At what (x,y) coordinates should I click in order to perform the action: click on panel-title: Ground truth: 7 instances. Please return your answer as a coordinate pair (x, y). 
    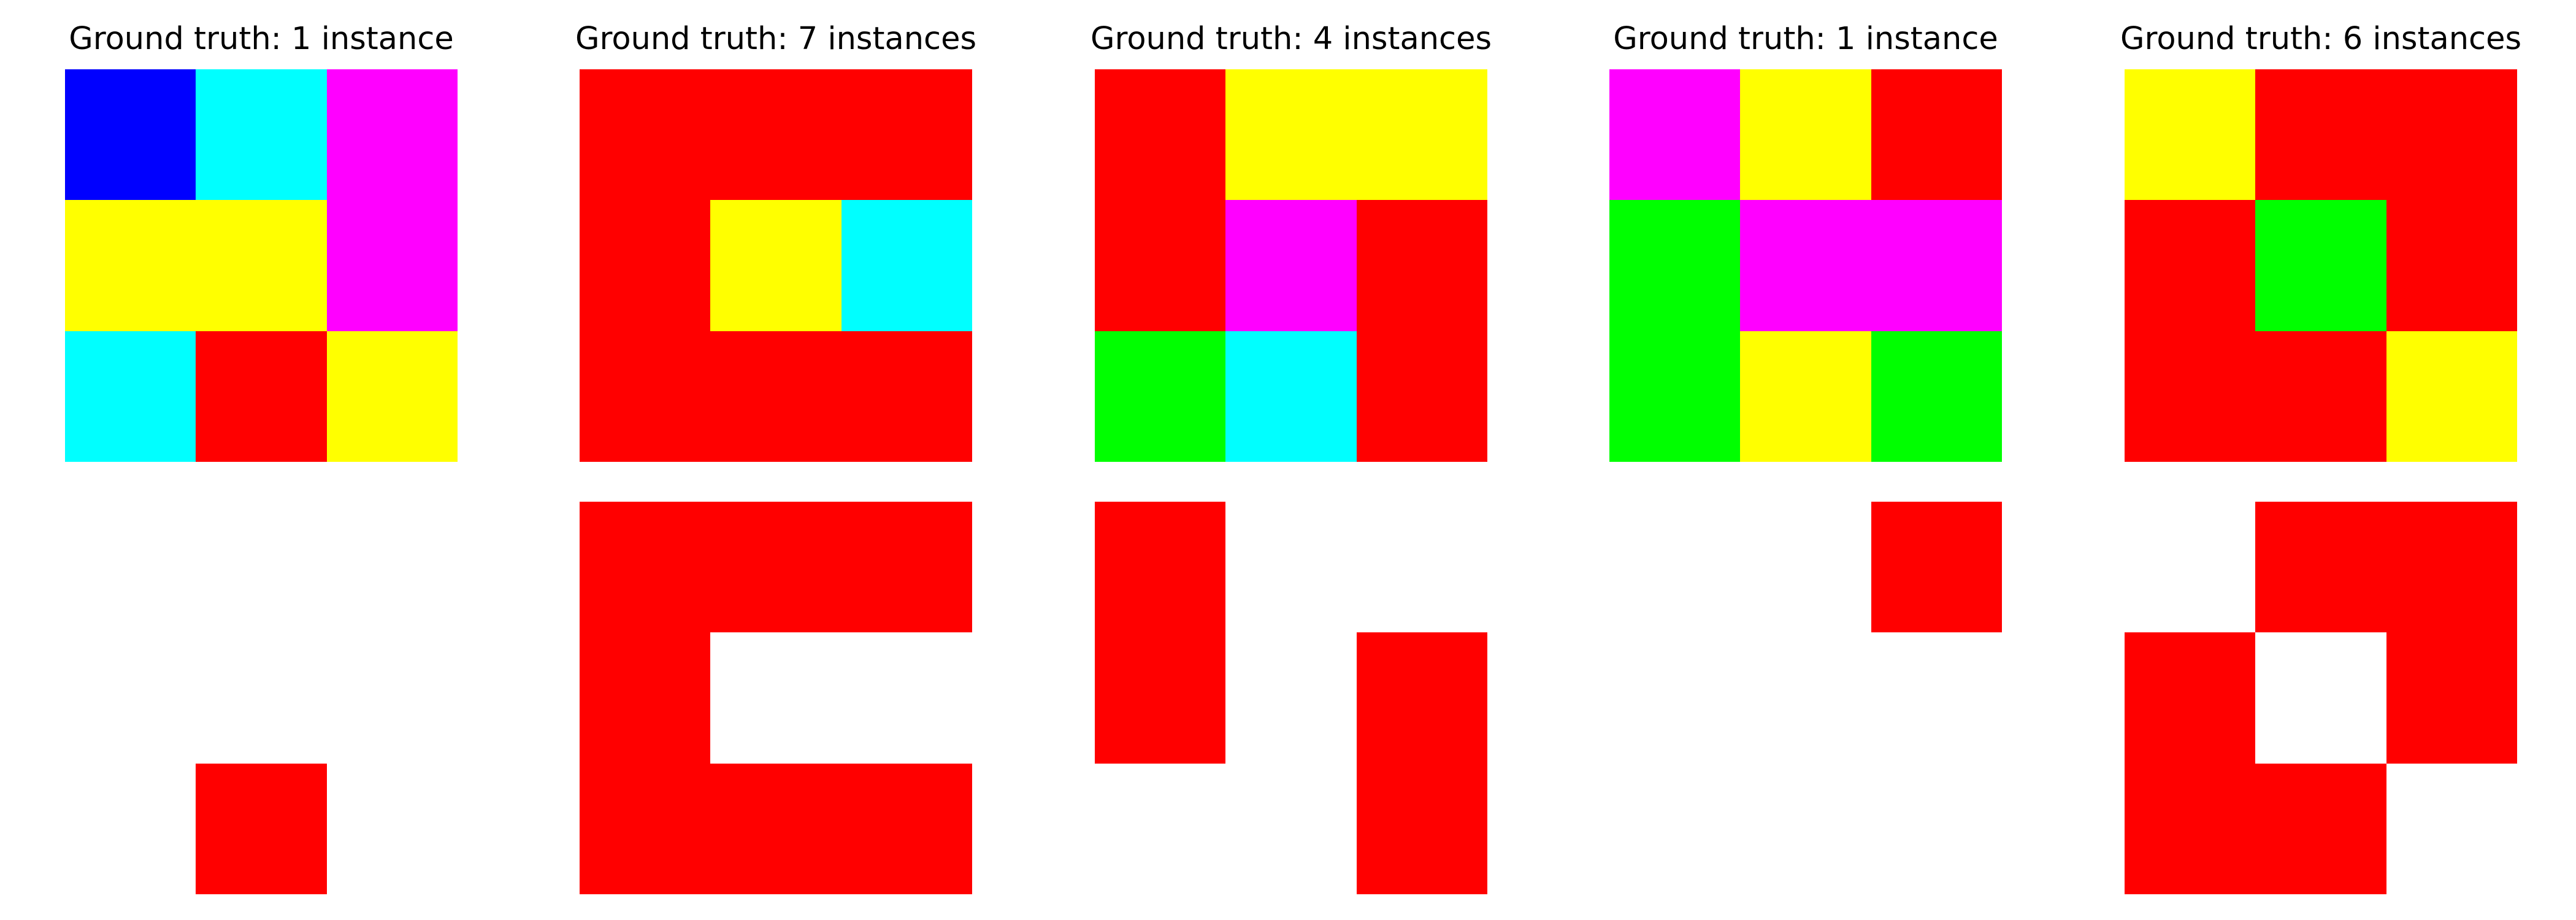
    Looking at the image, I should click on (776, 39).